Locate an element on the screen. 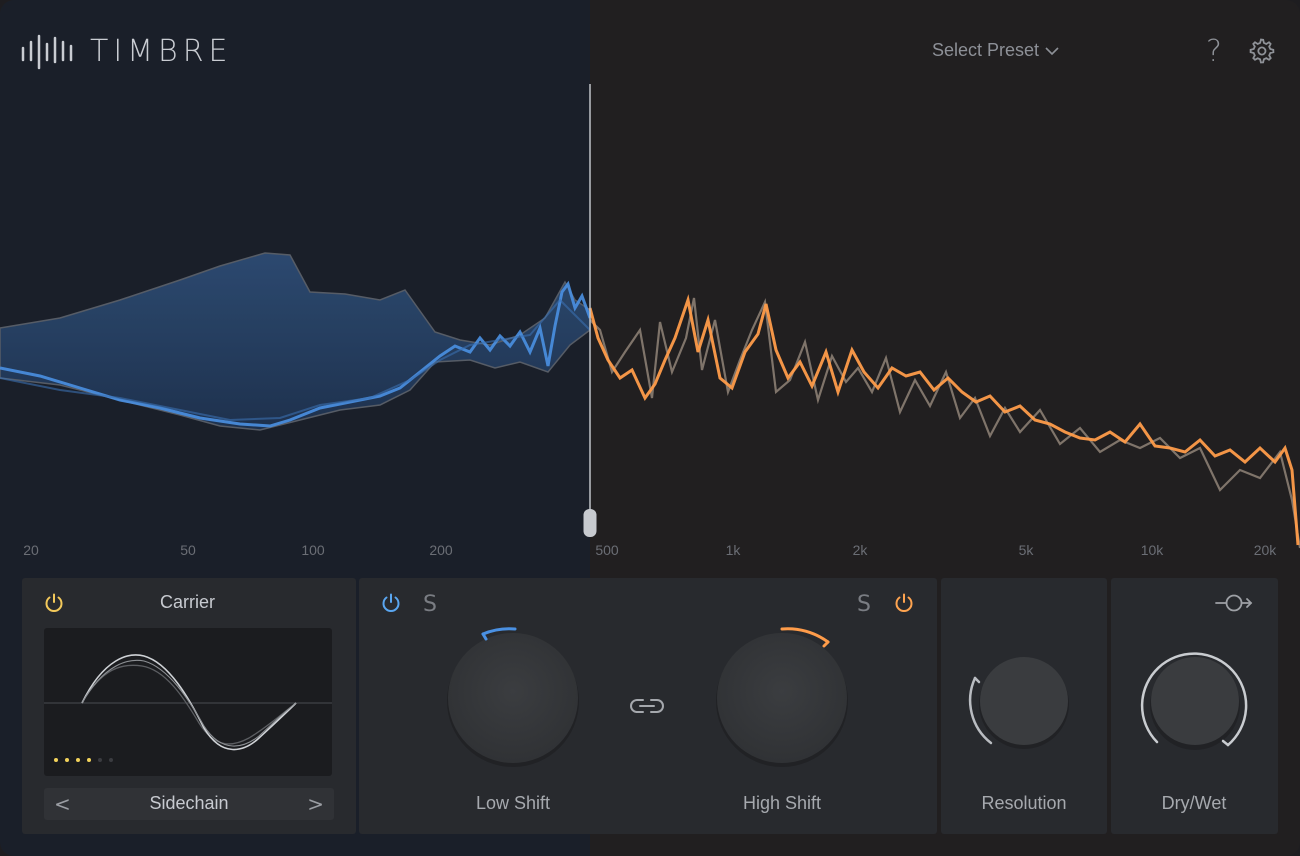 This screenshot has height=856, width=1300. low-band-trace is located at coordinates (296, 354).